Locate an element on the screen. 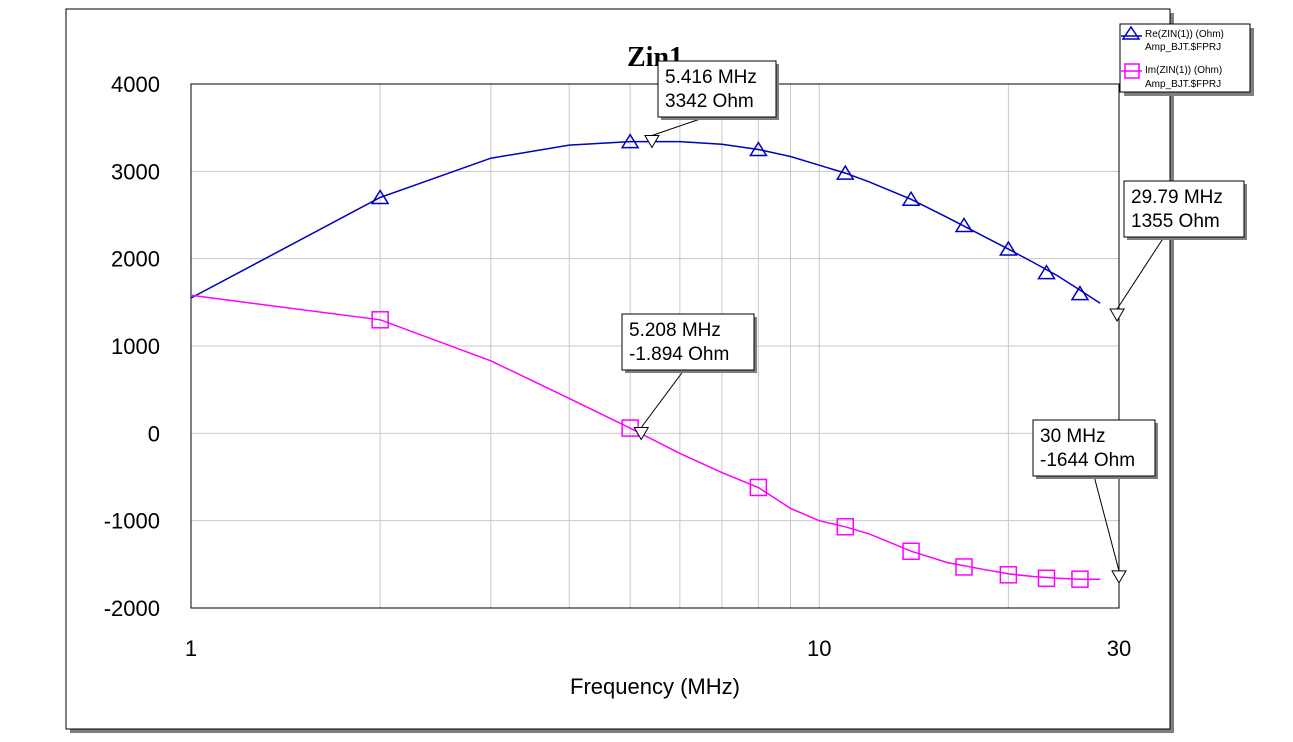  y-tick-label: 1000 is located at coordinates (135, 346).